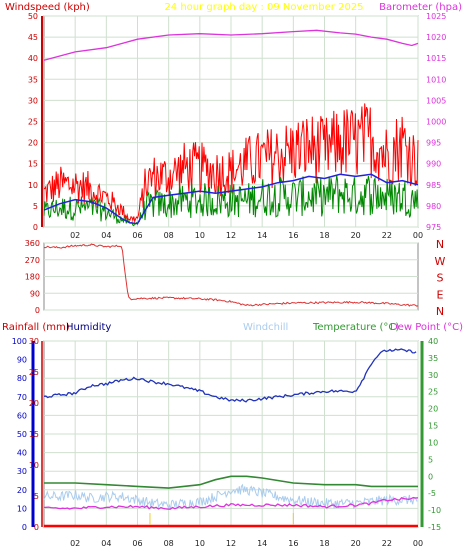 The image size is (466, 555). I want to click on barometer-tick-label: 1000, so click(436, 122).